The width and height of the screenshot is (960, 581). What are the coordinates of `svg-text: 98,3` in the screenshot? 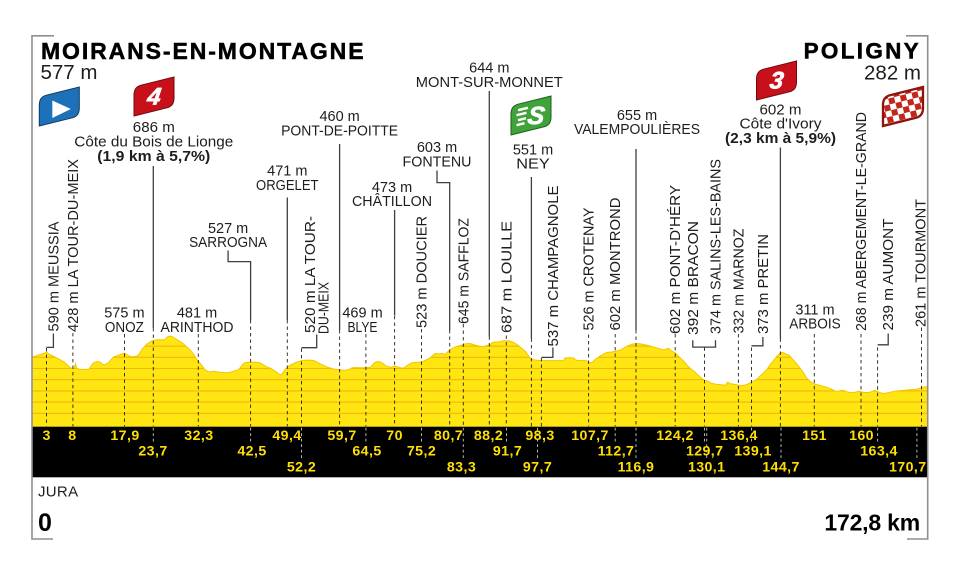 It's located at (539, 436).